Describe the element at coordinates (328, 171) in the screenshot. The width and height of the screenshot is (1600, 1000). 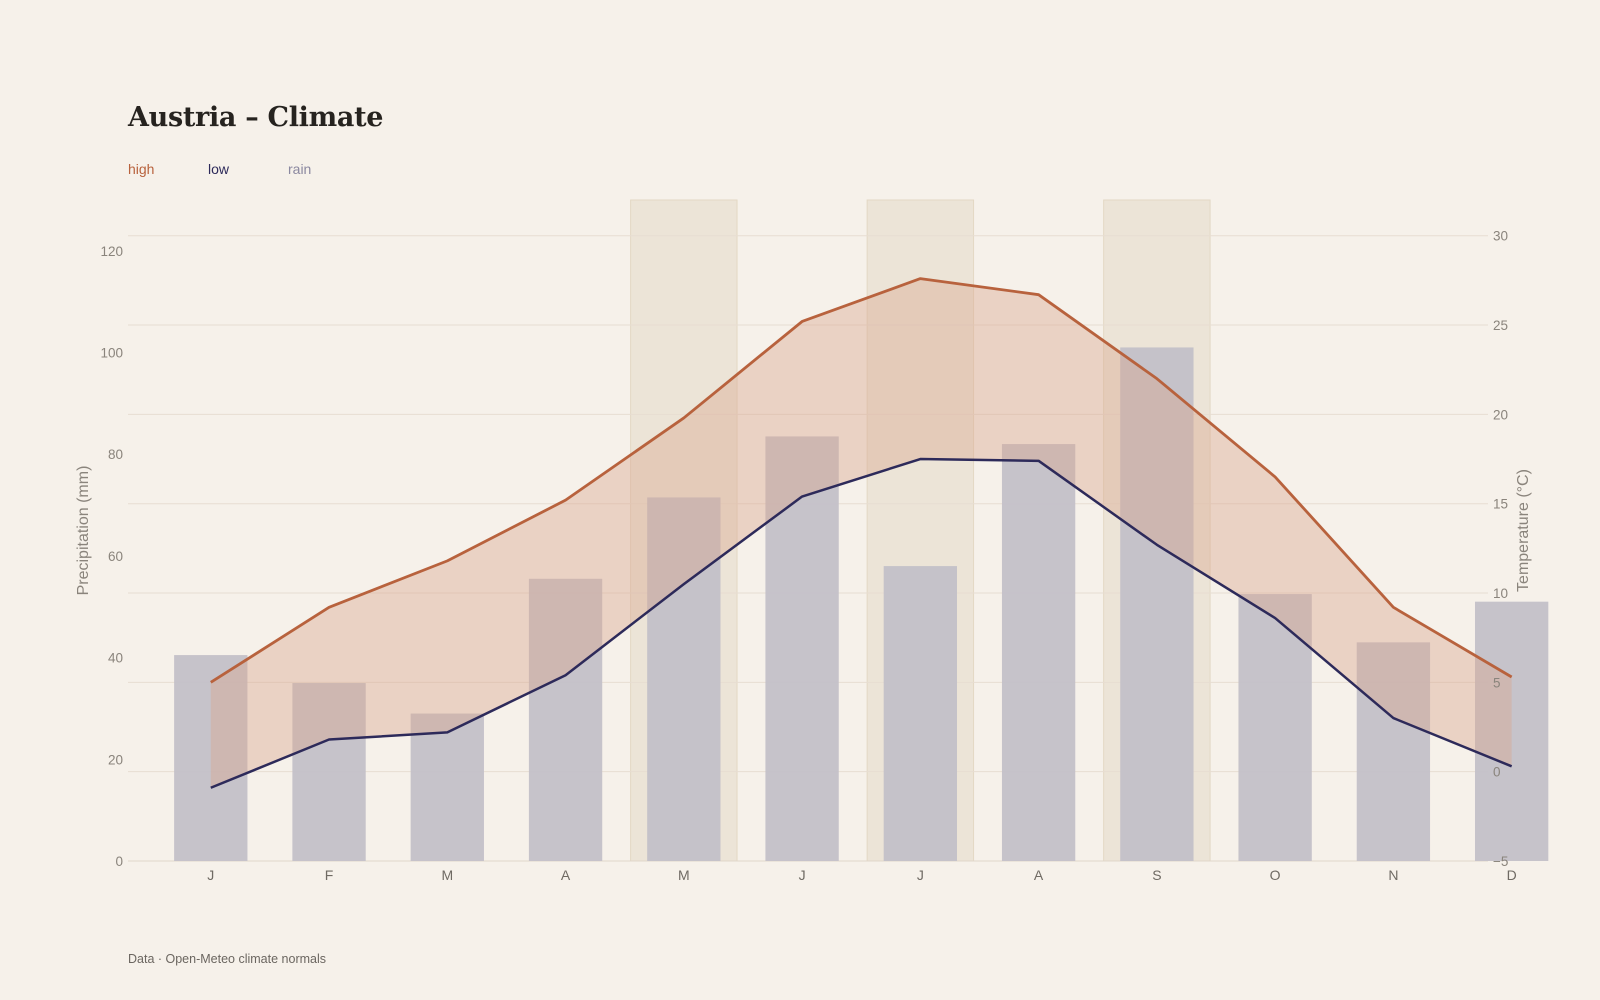
I see `legend: high low rain` at that location.